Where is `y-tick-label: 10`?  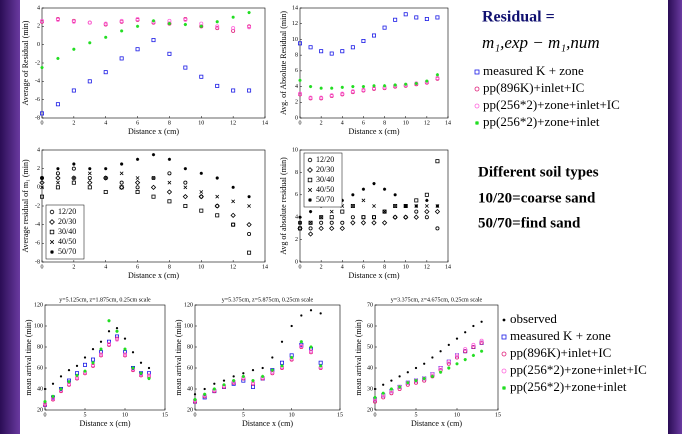
y-tick-label: 10 is located at coordinates (295, 40).